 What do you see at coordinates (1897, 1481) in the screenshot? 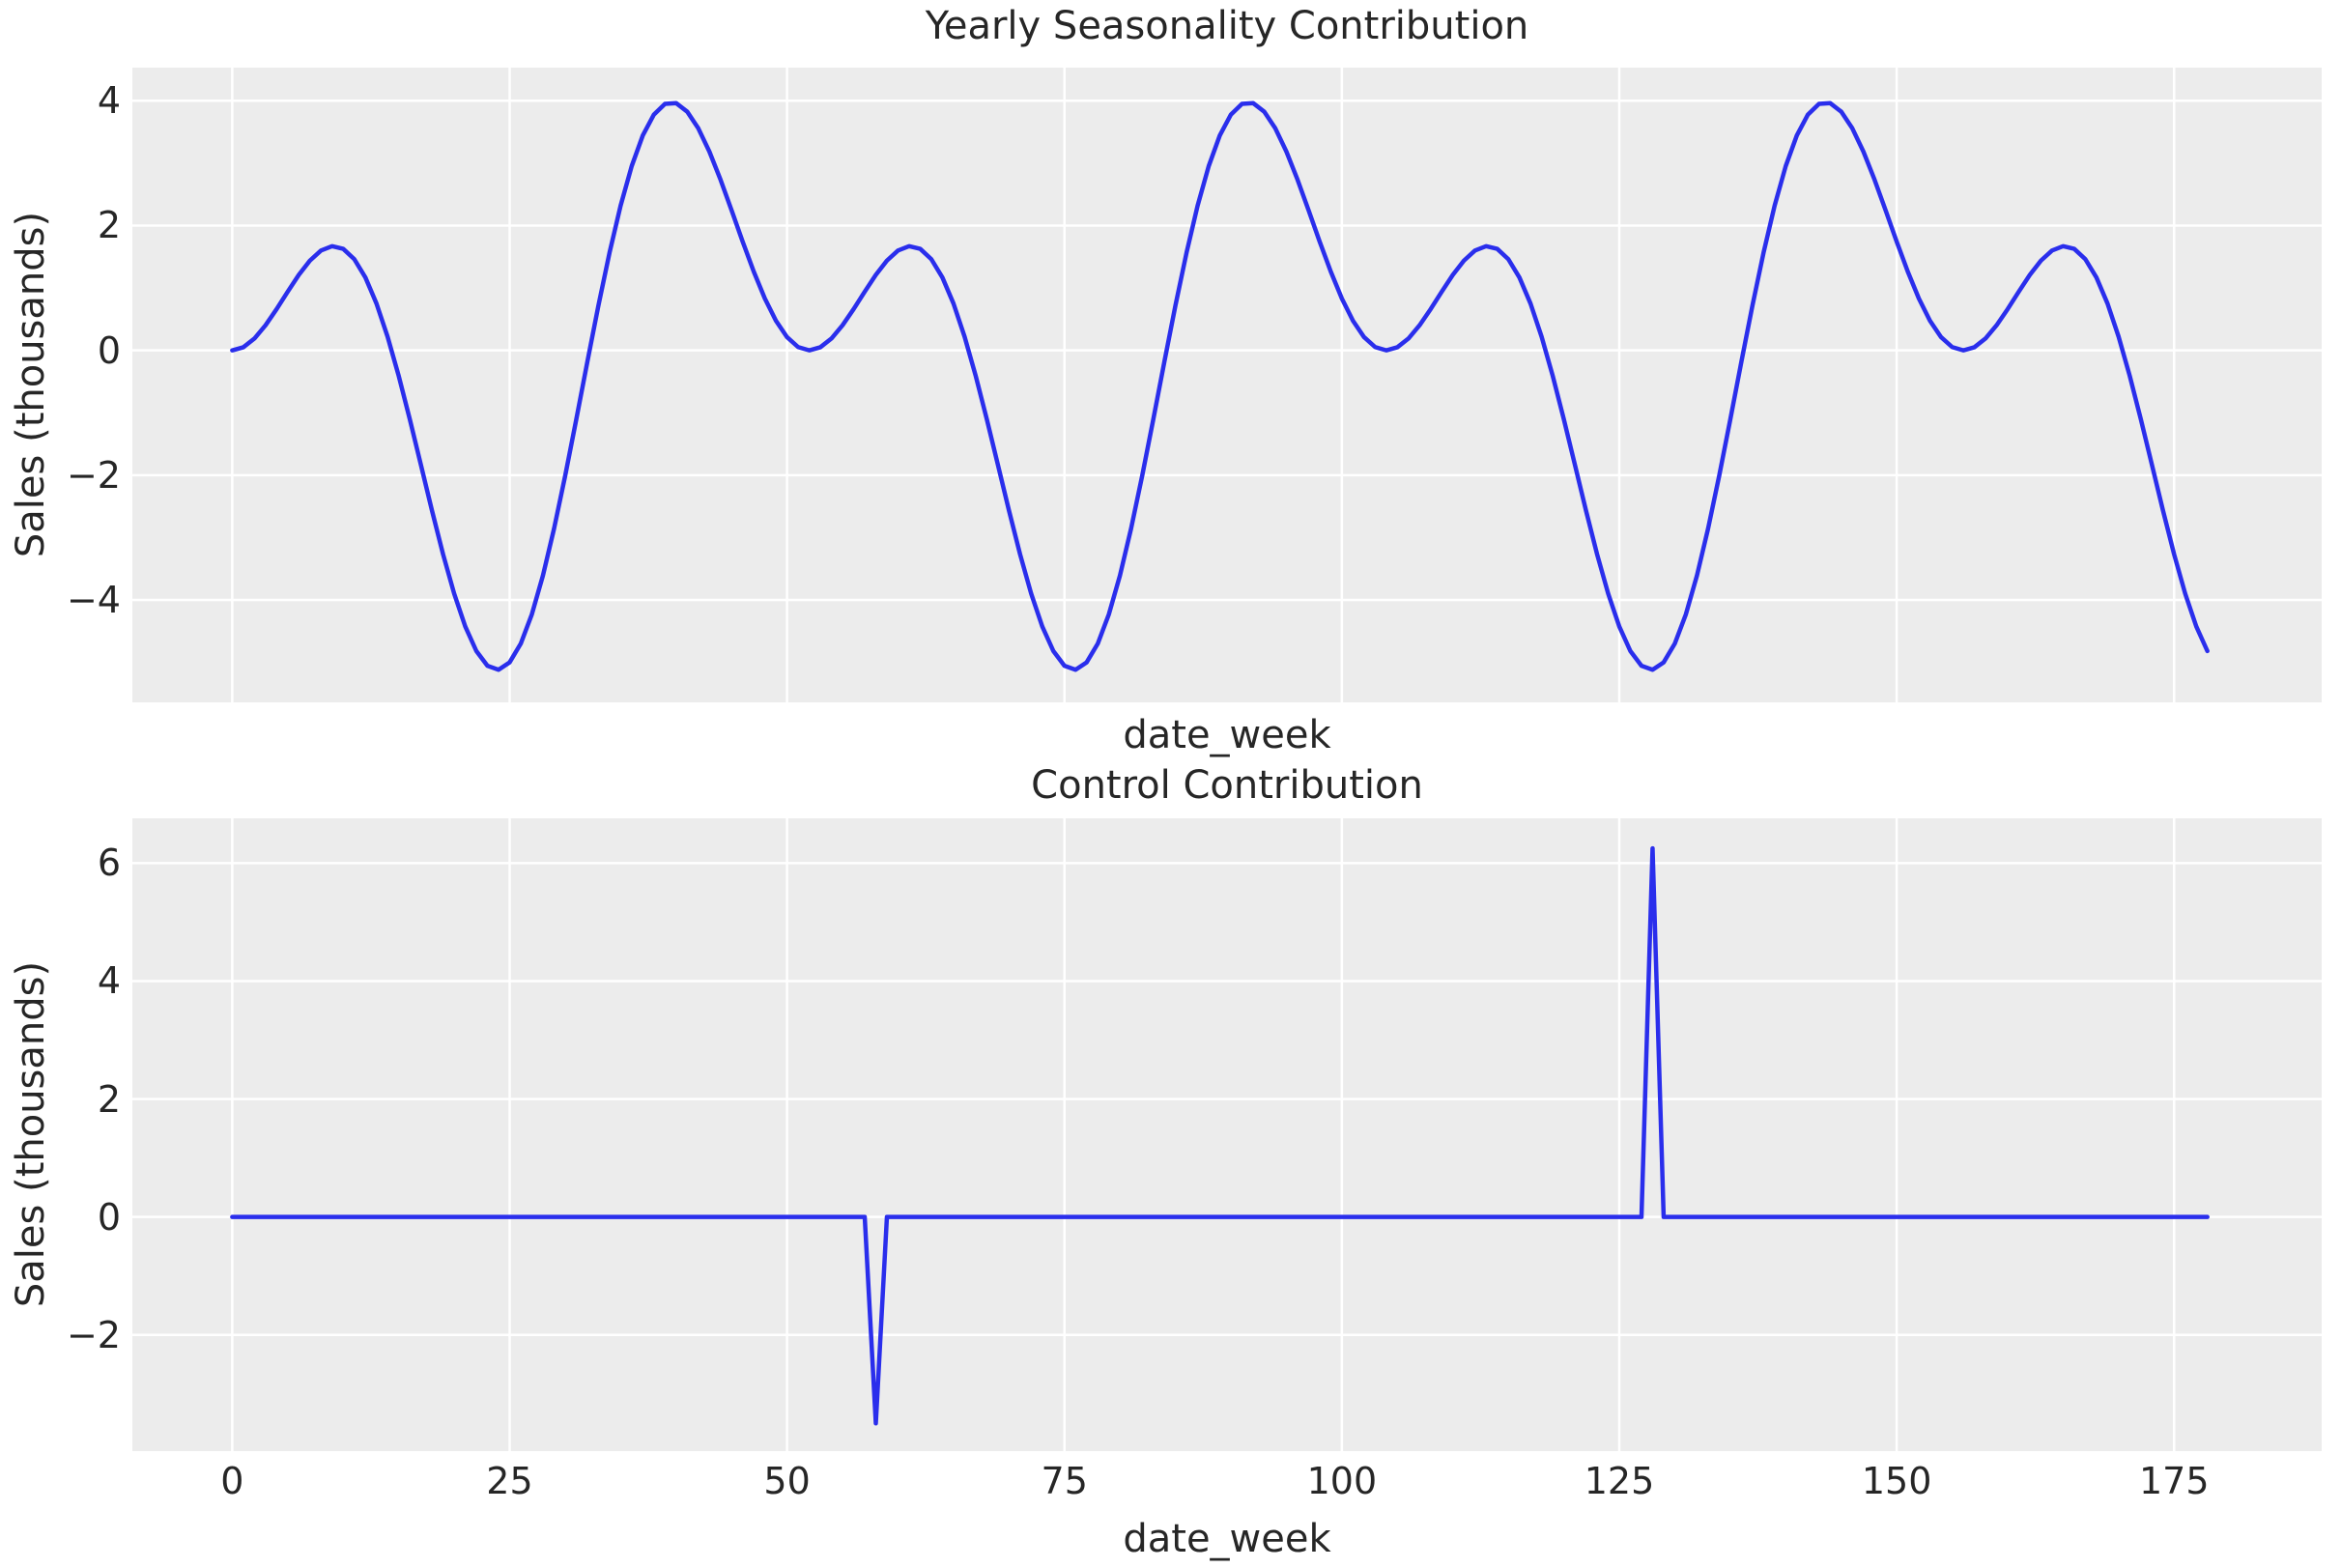
I see `x-tick-label: 150` at bounding box center [1897, 1481].